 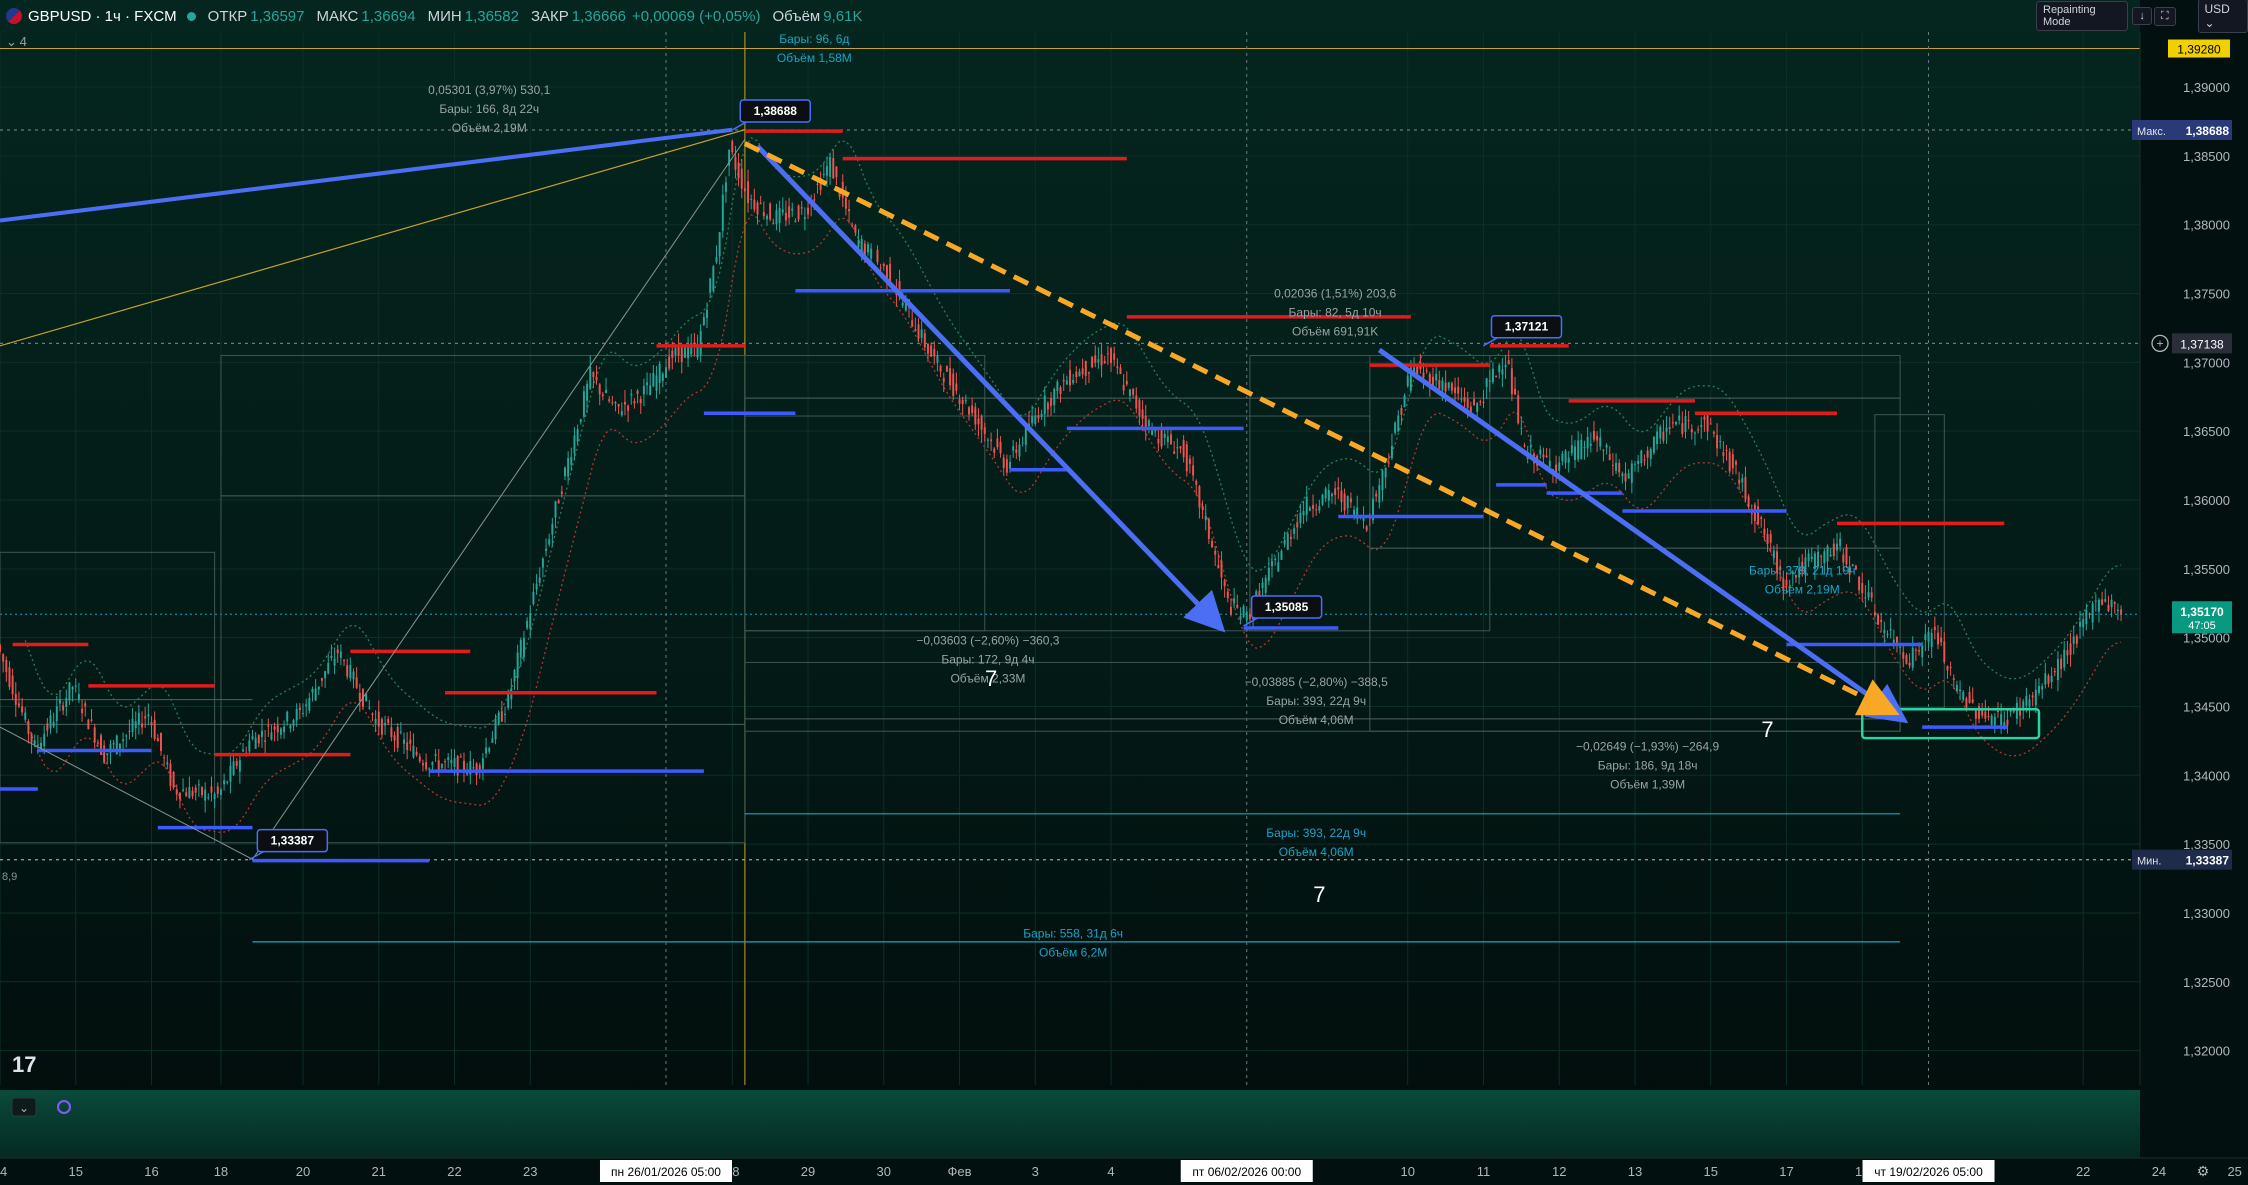 I want to click on repainting-mode-button: Repainting Mode, so click(x=2082, y=16).